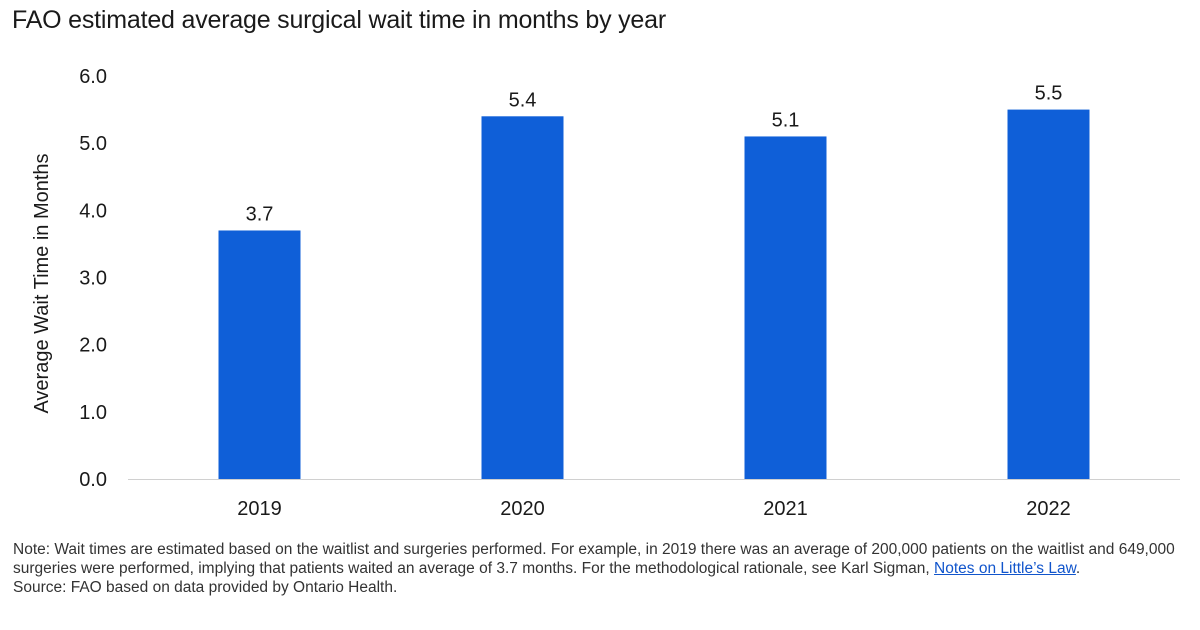 The height and width of the screenshot is (630, 1200). I want to click on y-tick-label: 2.0, so click(93, 346).